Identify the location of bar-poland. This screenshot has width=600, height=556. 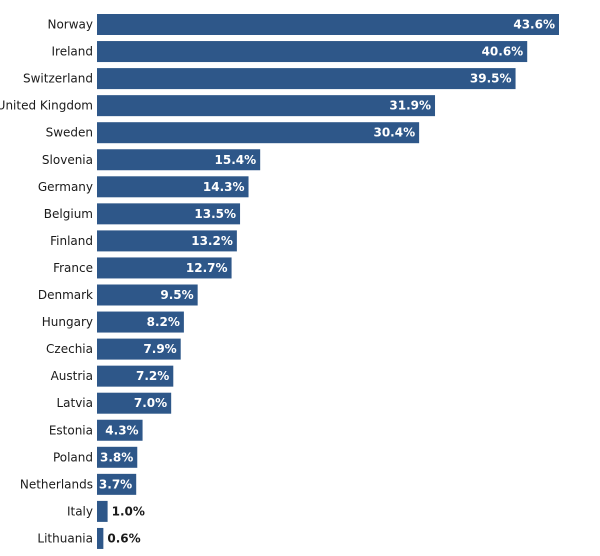
(117, 457).